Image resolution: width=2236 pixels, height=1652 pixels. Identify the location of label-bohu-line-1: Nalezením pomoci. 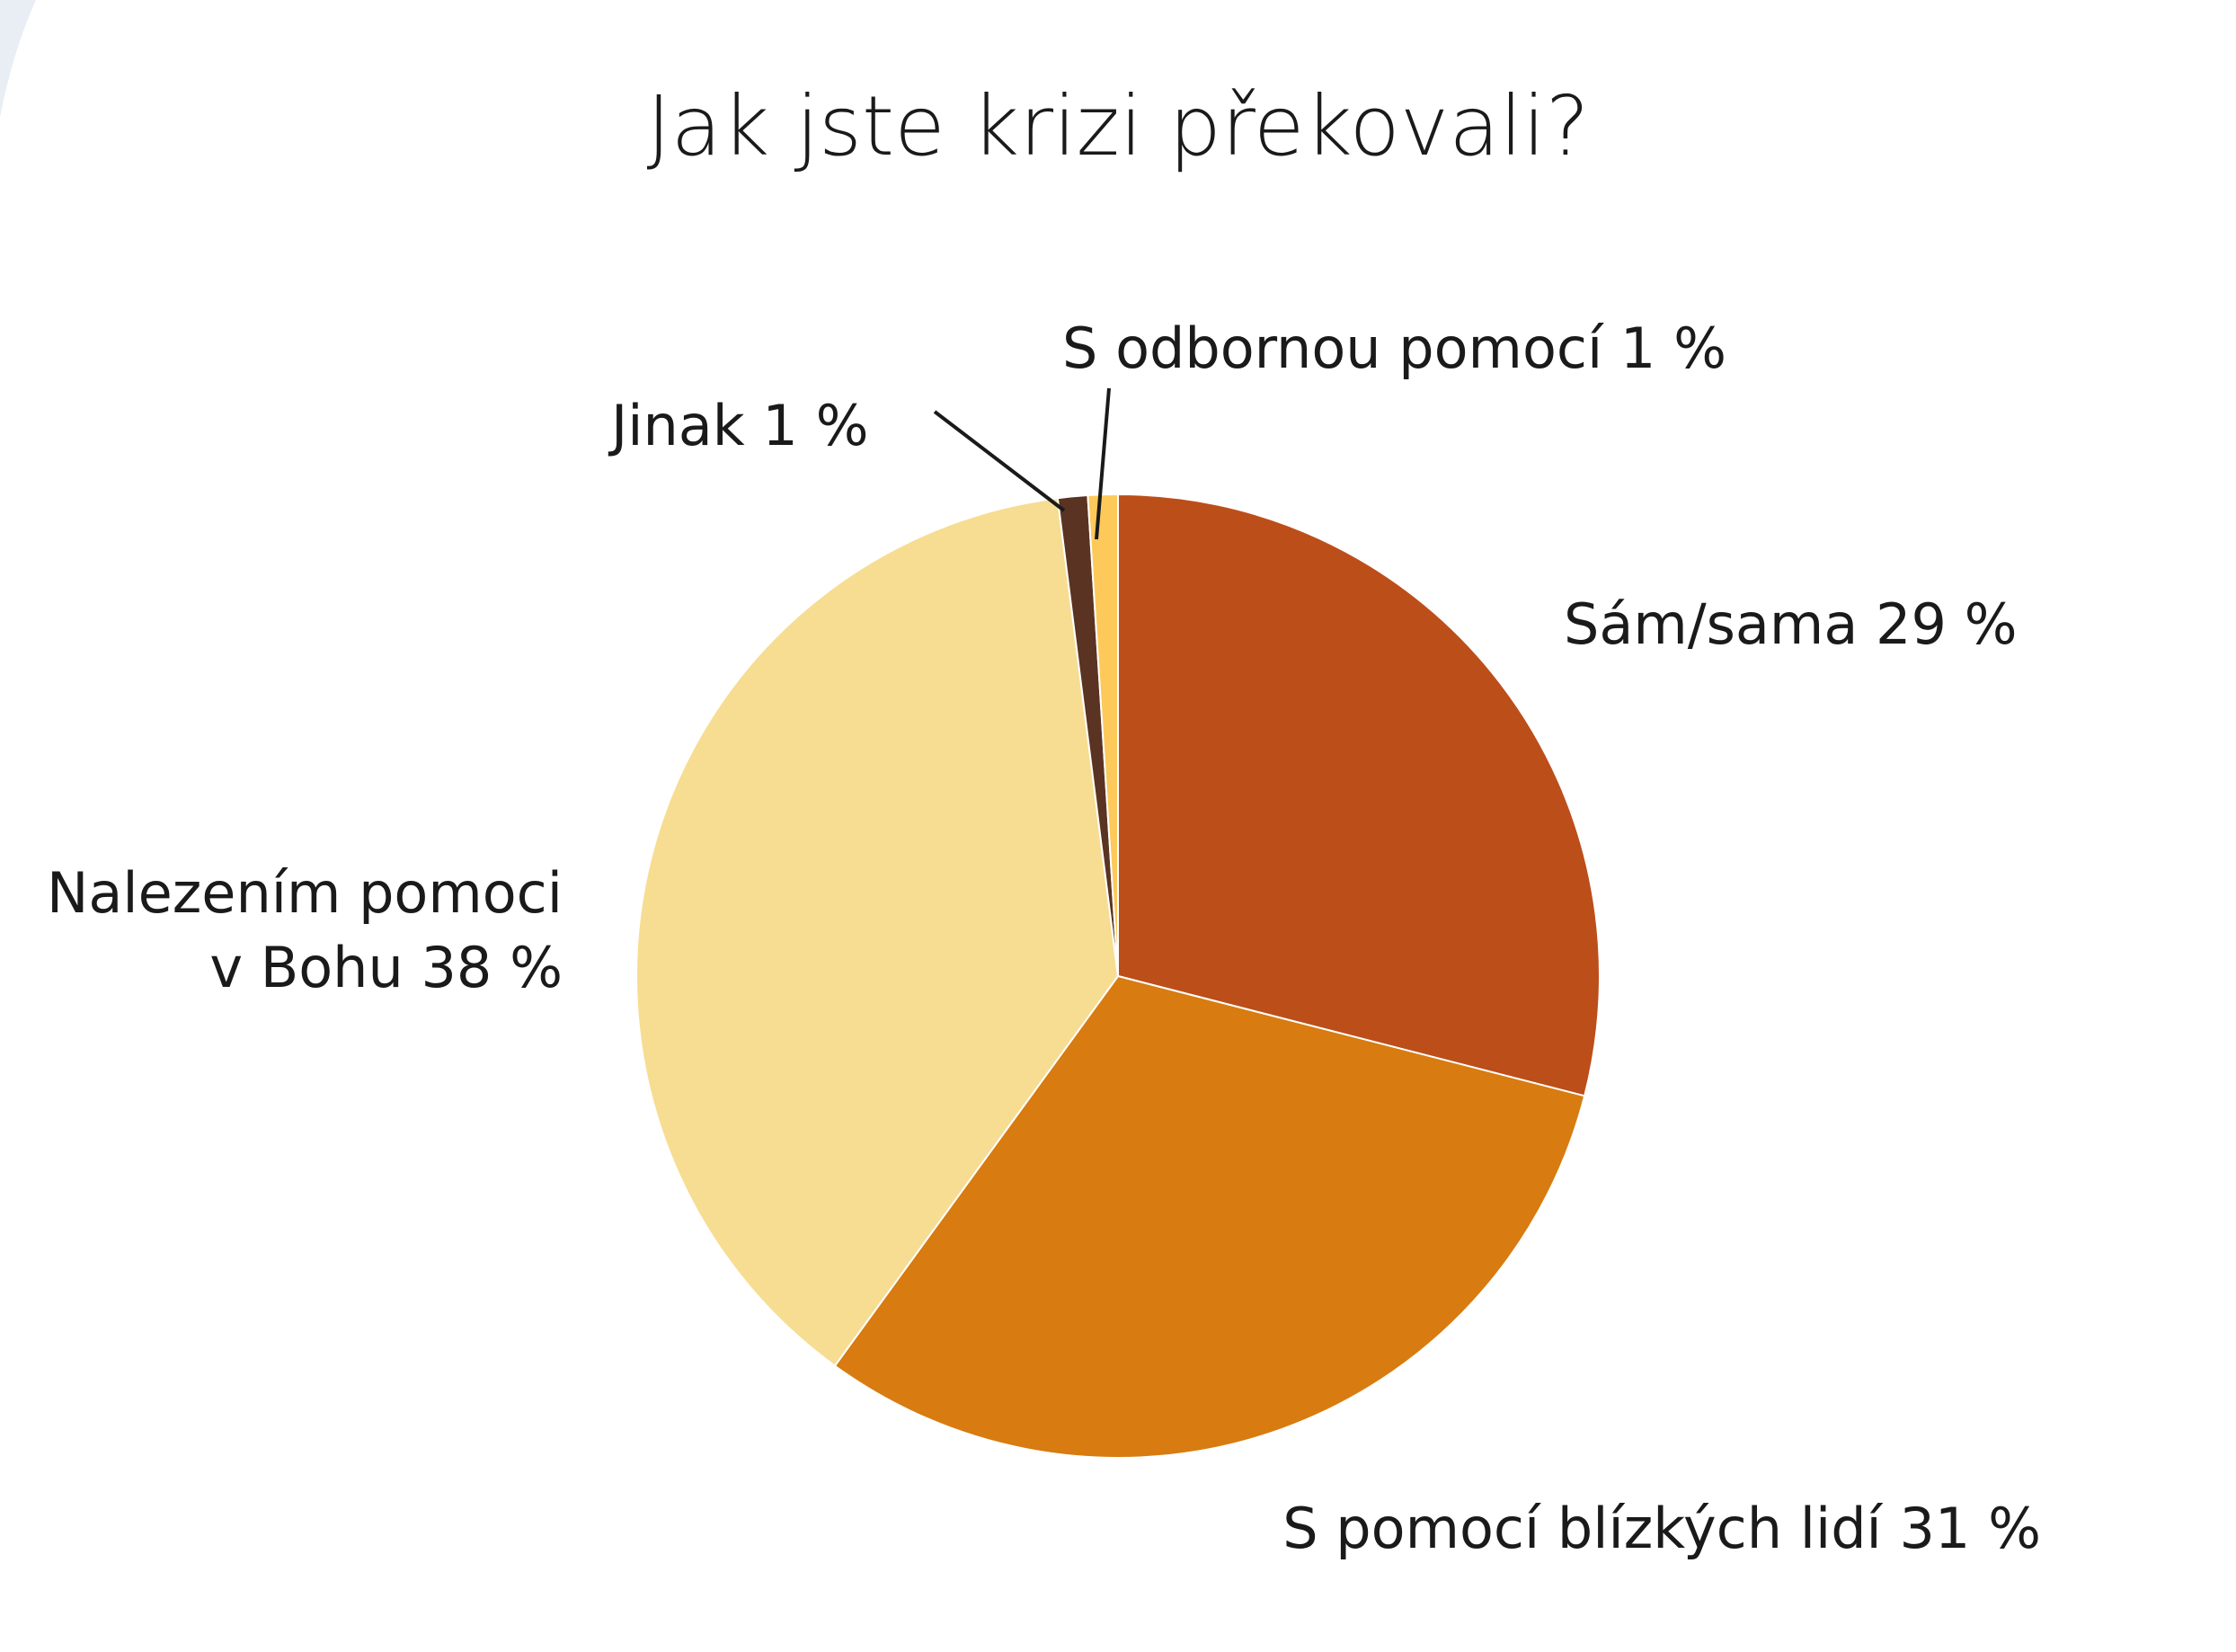
(305, 893).